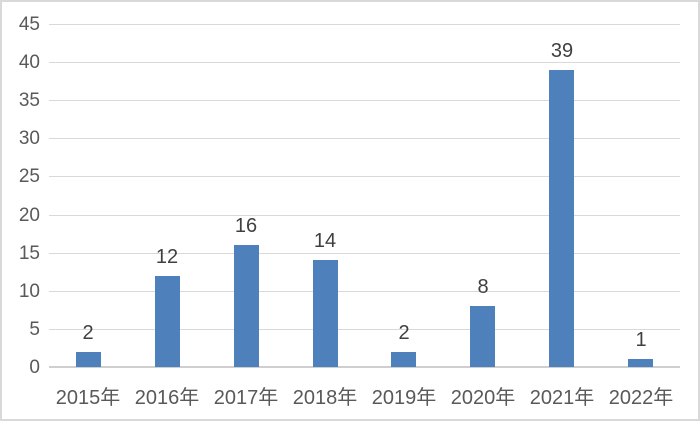 The height and width of the screenshot is (421, 700). I want to click on bar-2022年, so click(640, 363).